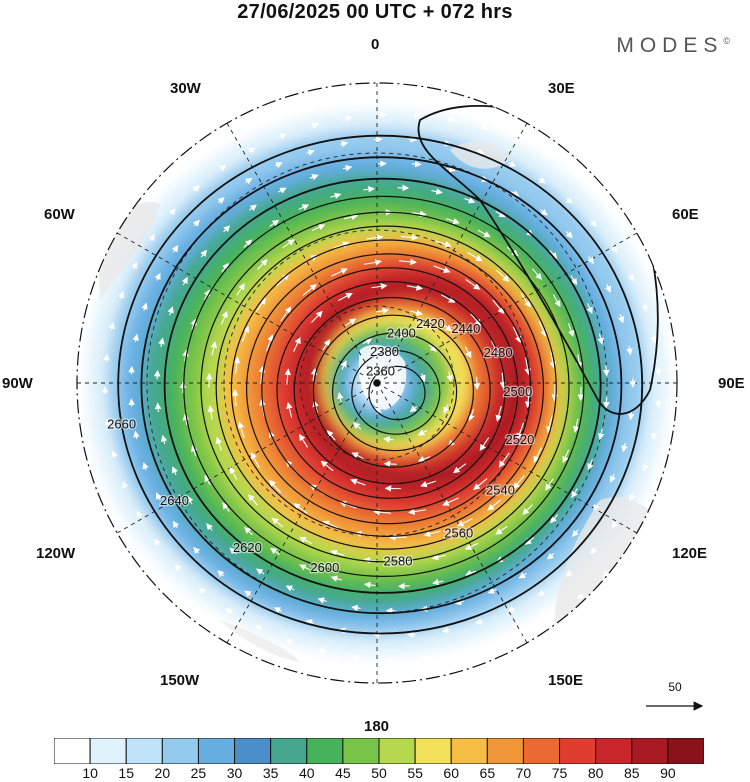 The width and height of the screenshot is (750, 782). What do you see at coordinates (398, 560) in the screenshot?
I see `contour-label: 2580` at bounding box center [398, 560].